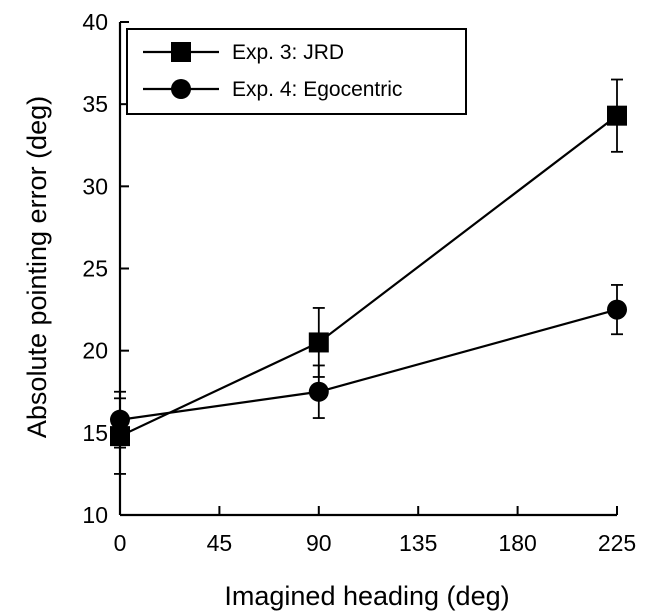  I want to click on x-tick-label: 180, so click(517, 543).